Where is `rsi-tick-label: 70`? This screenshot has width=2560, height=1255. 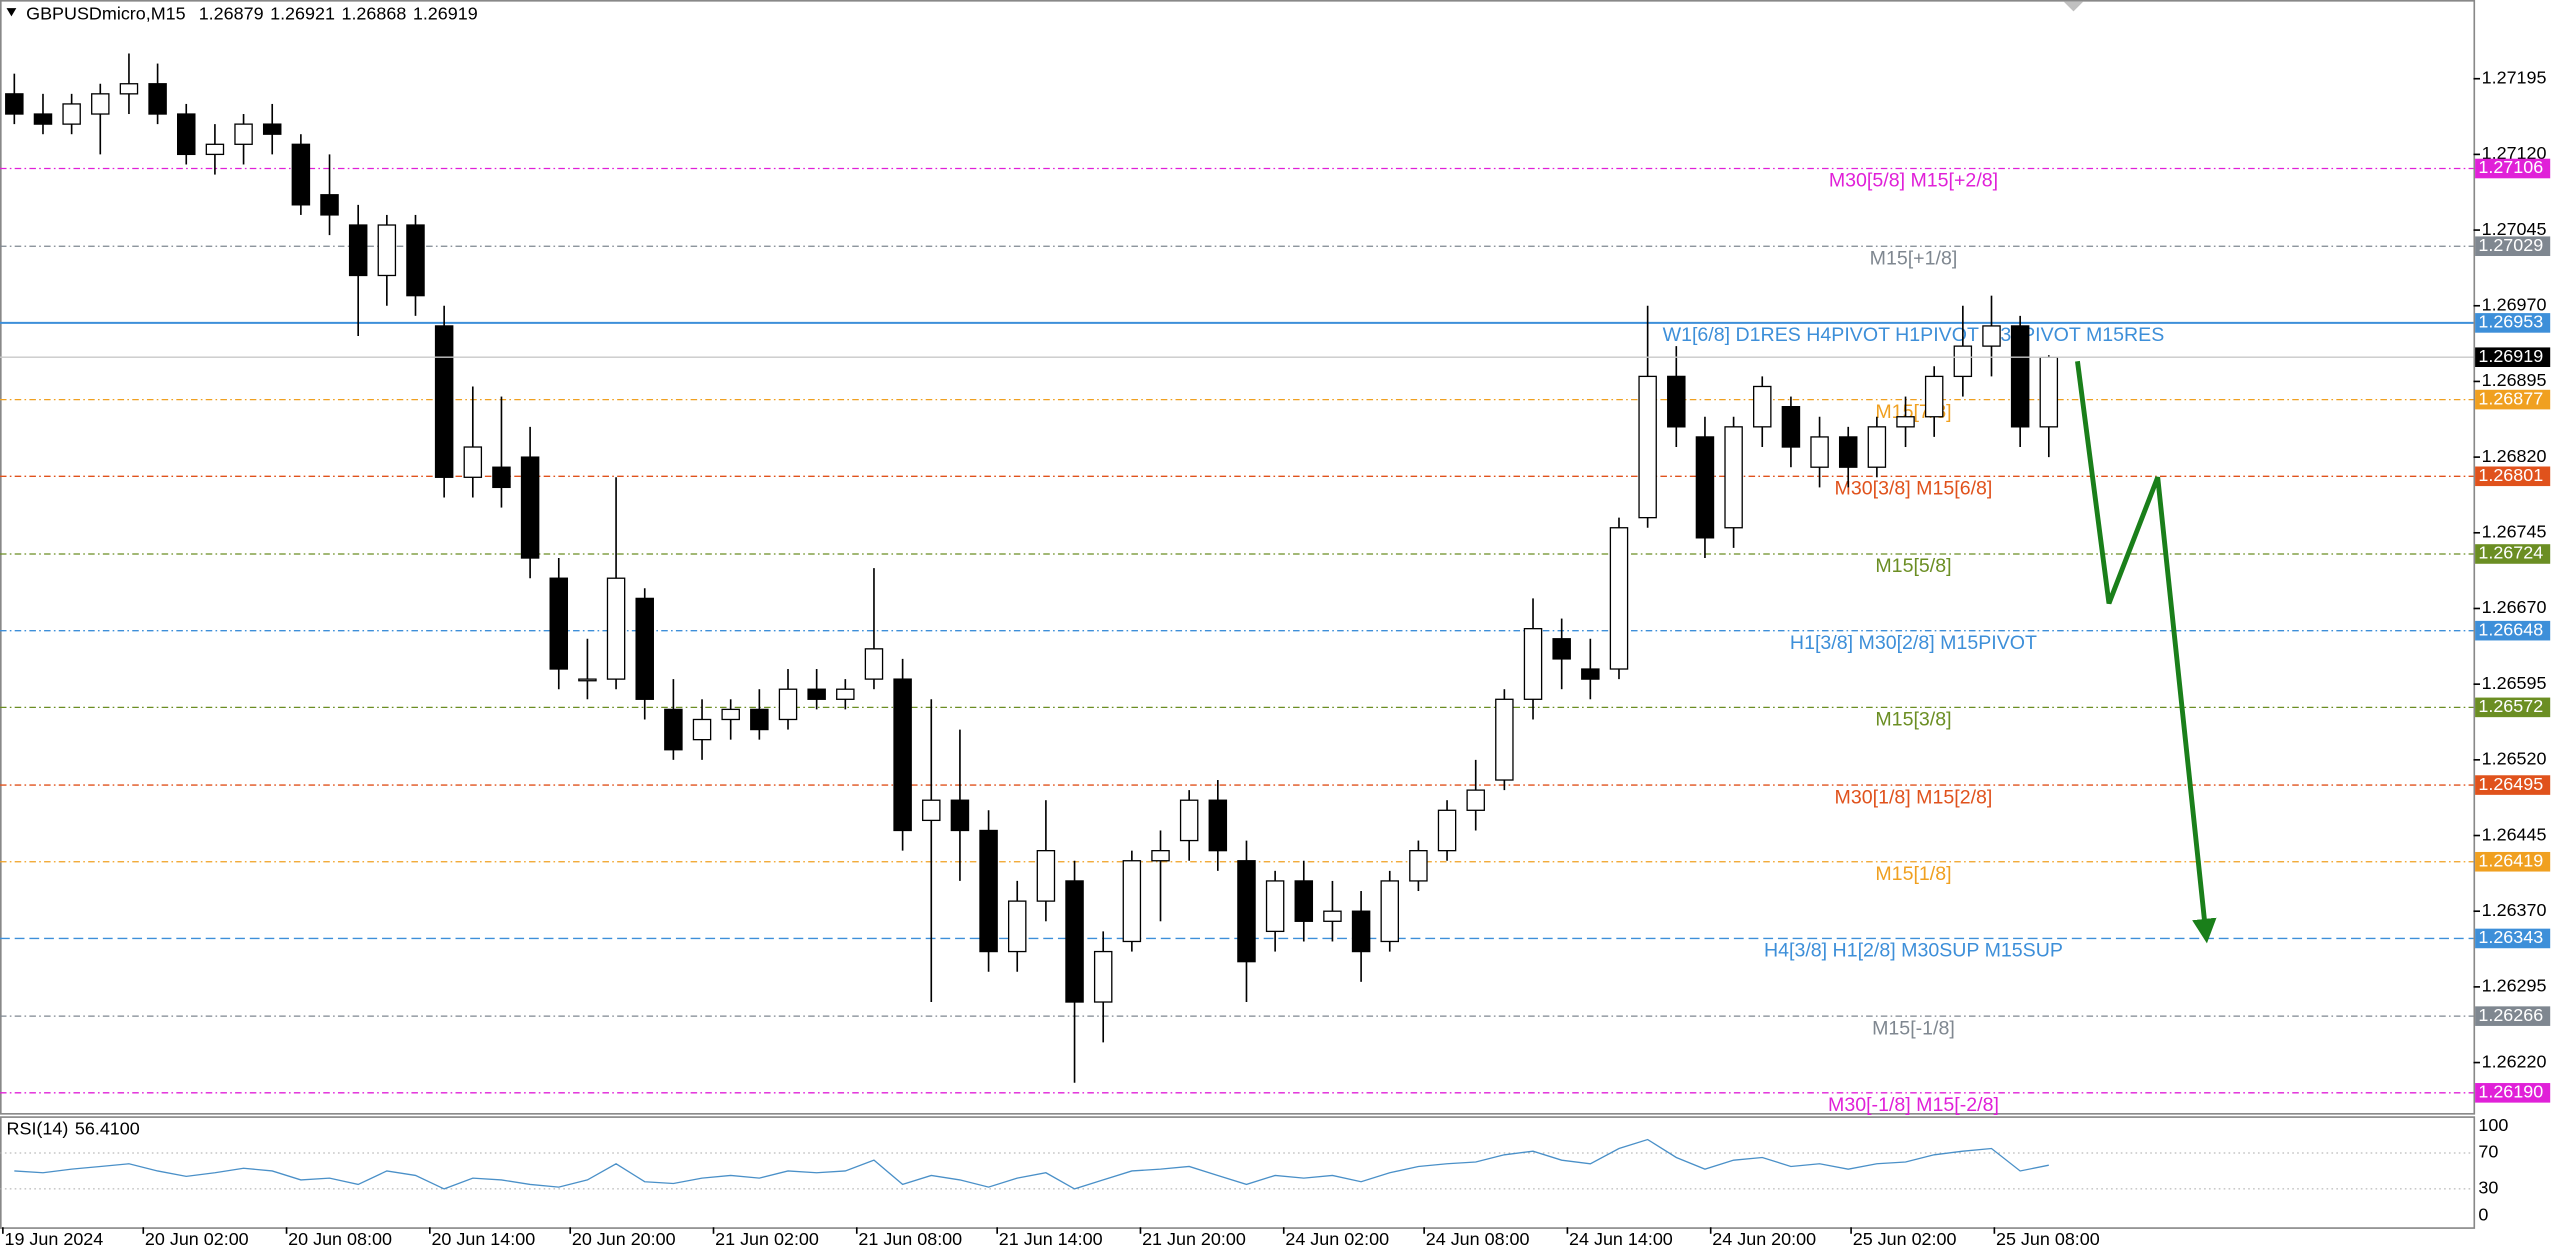
rsi-tick-label: 70 is located at coordinates (2488, 1152).